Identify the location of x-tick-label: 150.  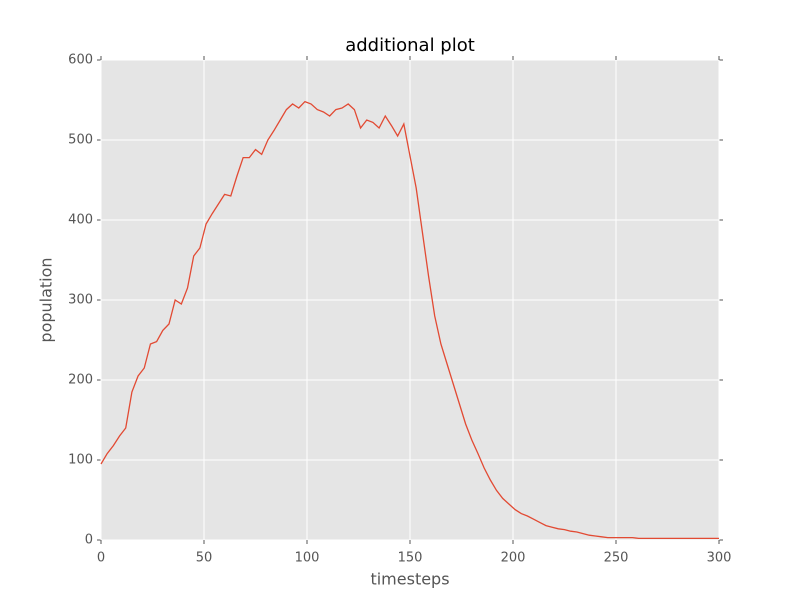
(410, 558).